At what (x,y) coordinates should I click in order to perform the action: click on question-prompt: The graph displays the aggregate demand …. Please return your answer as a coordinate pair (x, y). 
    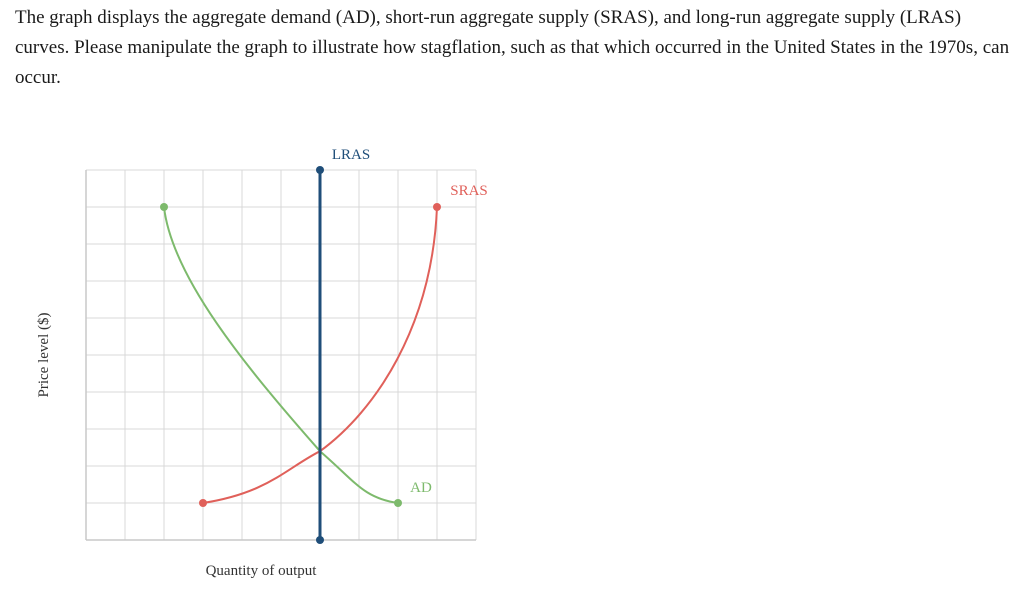
    Looking at the image, I should click on (512, 47).